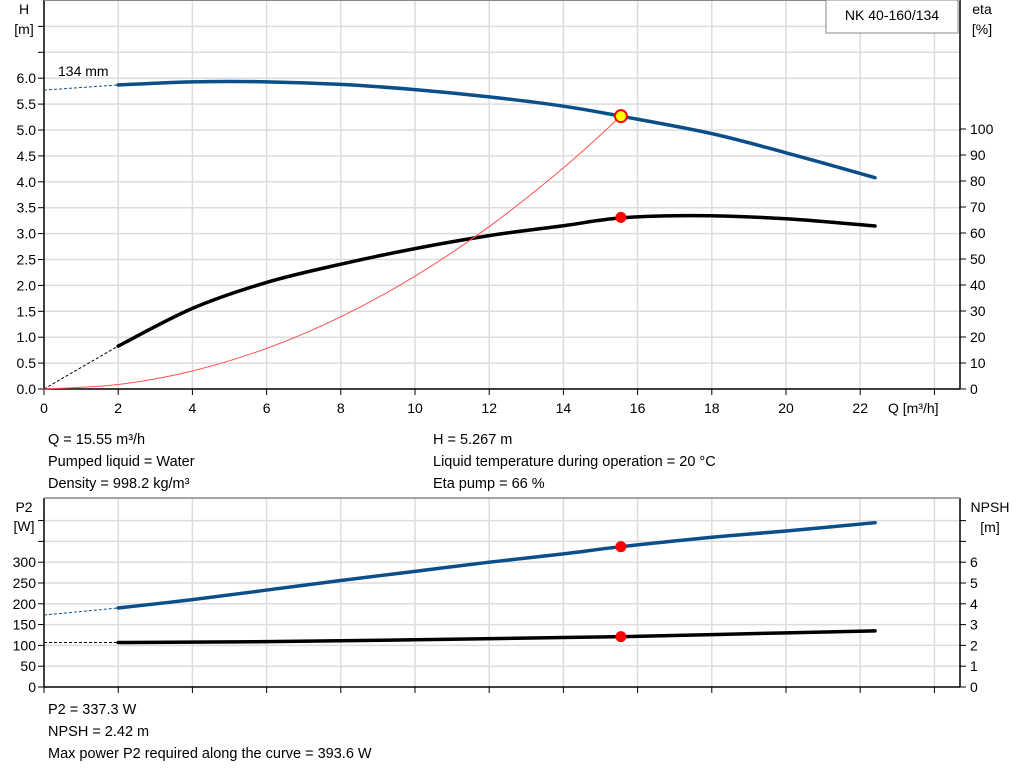  I want to click on head-operating-point, so click(620, 116).